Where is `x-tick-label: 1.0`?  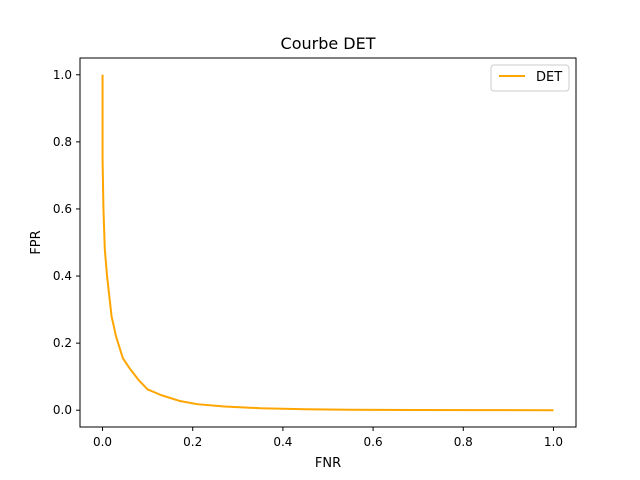 x-tick-label: 1.0 is located at coordinates (553, 442).